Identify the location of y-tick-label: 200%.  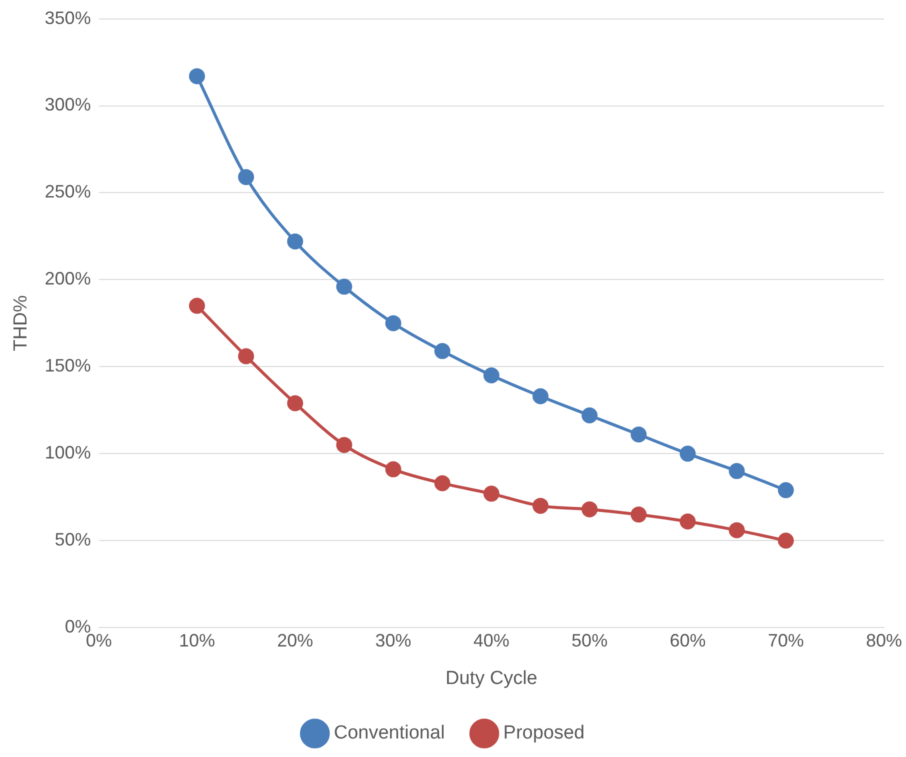
(67, 278).